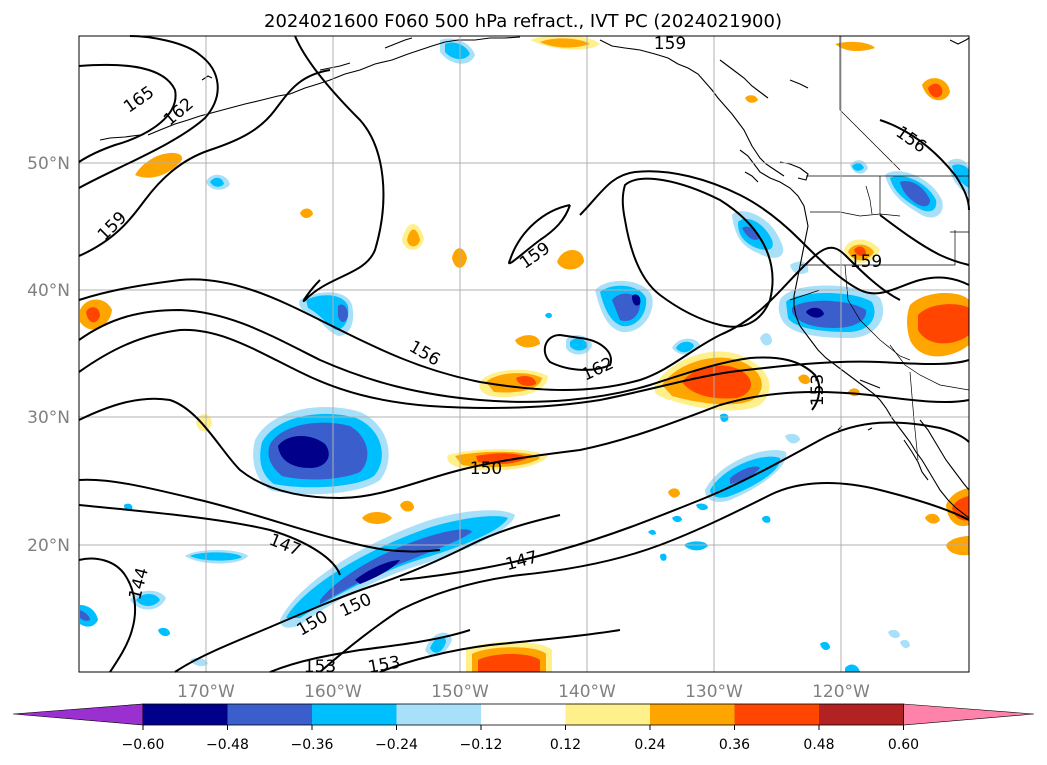 This screenshot has height=765, width=1047. I want to click on contour-159-central, so click(539, 234).